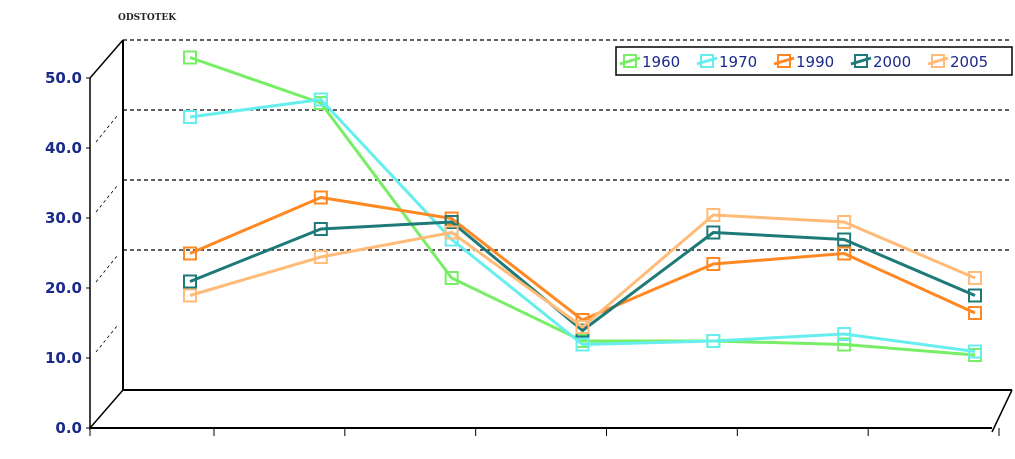 The height and width of the screenshot is (459, 1015). I want to click on y-tick-label: 0.0, so click(68, 428).